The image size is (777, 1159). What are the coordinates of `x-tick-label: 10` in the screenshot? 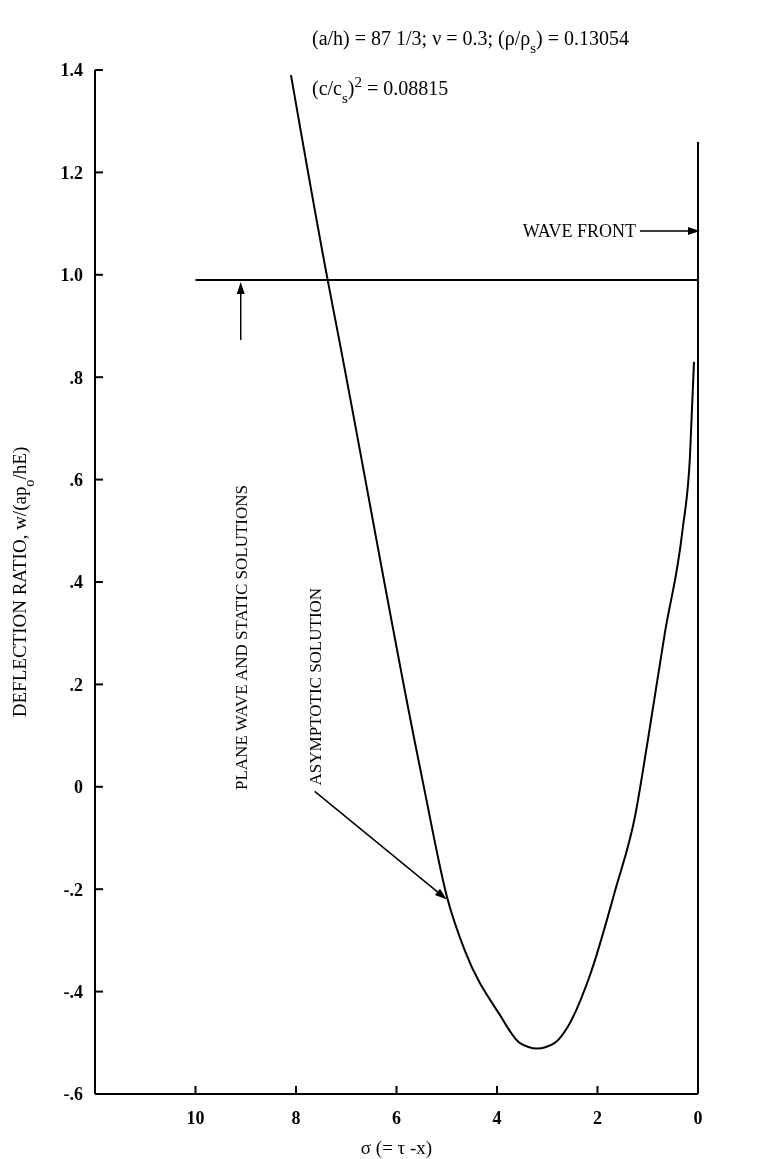 It's located at (195, 1118).